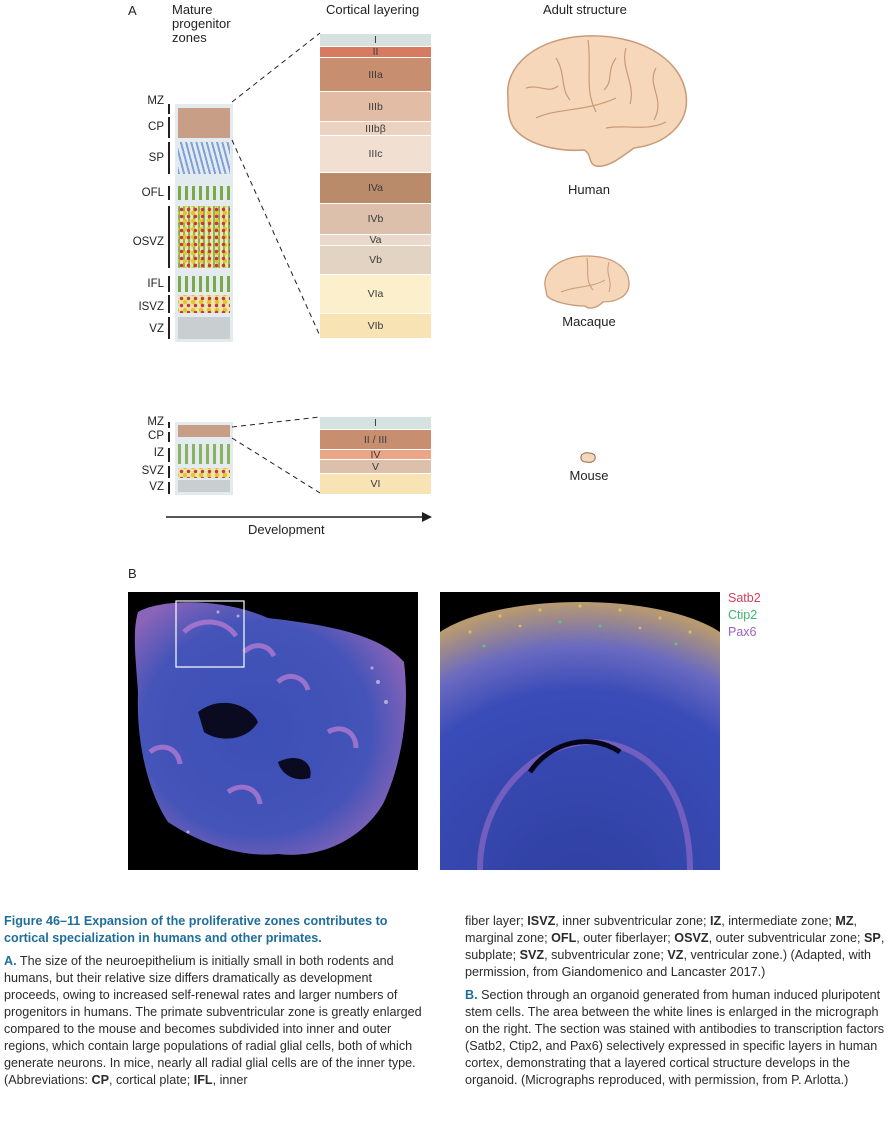 This screenshot has height=1133, width=890. Describe the element at coordinates (299, 517) in the screenshot. I see `development-arrow` at that location.